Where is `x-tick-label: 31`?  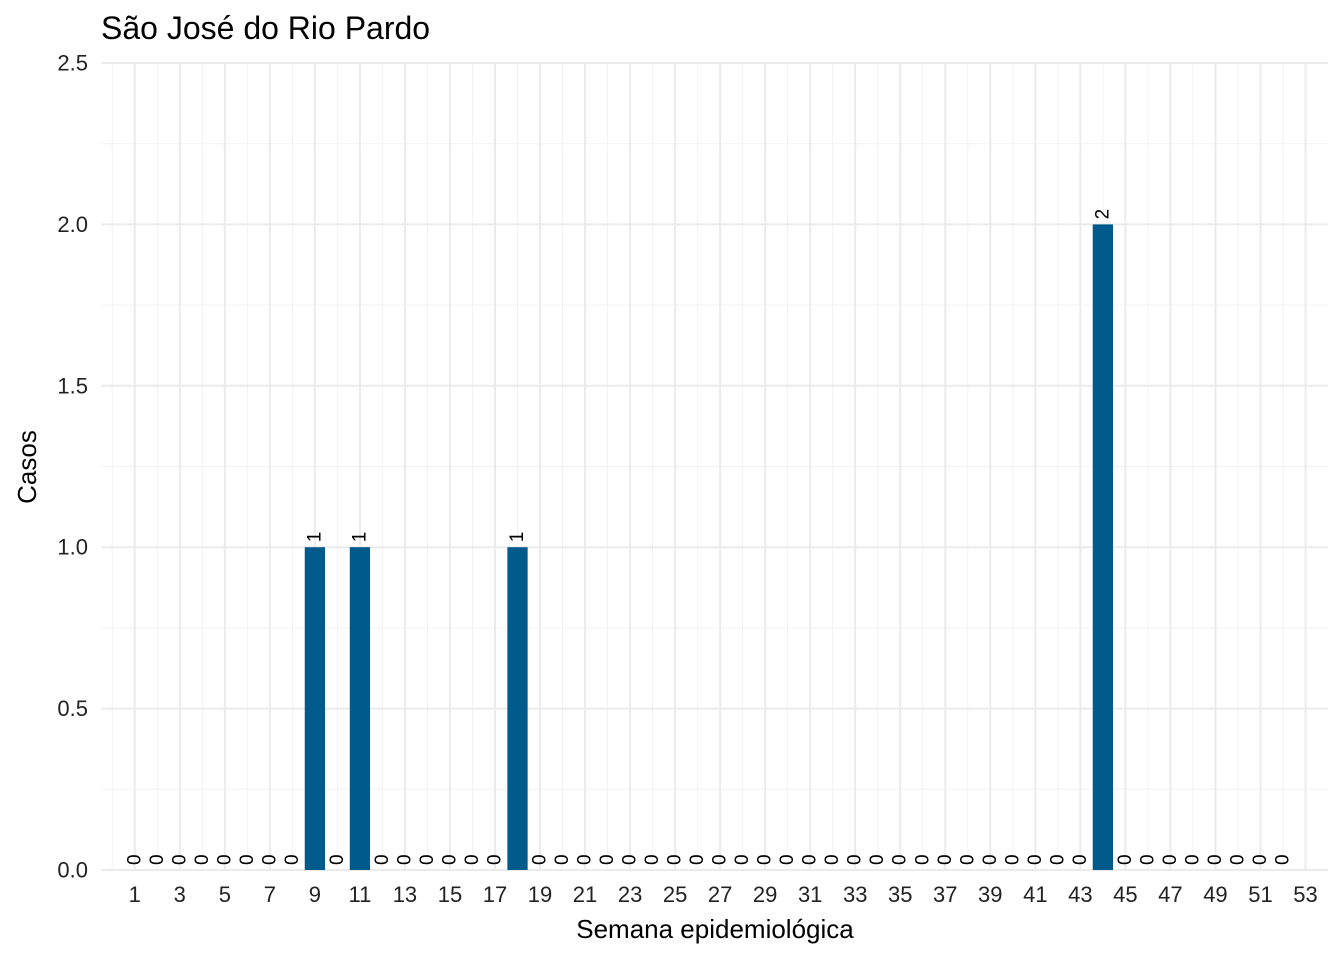
x-tick-label: 31 is located at coordinates (810, 894).